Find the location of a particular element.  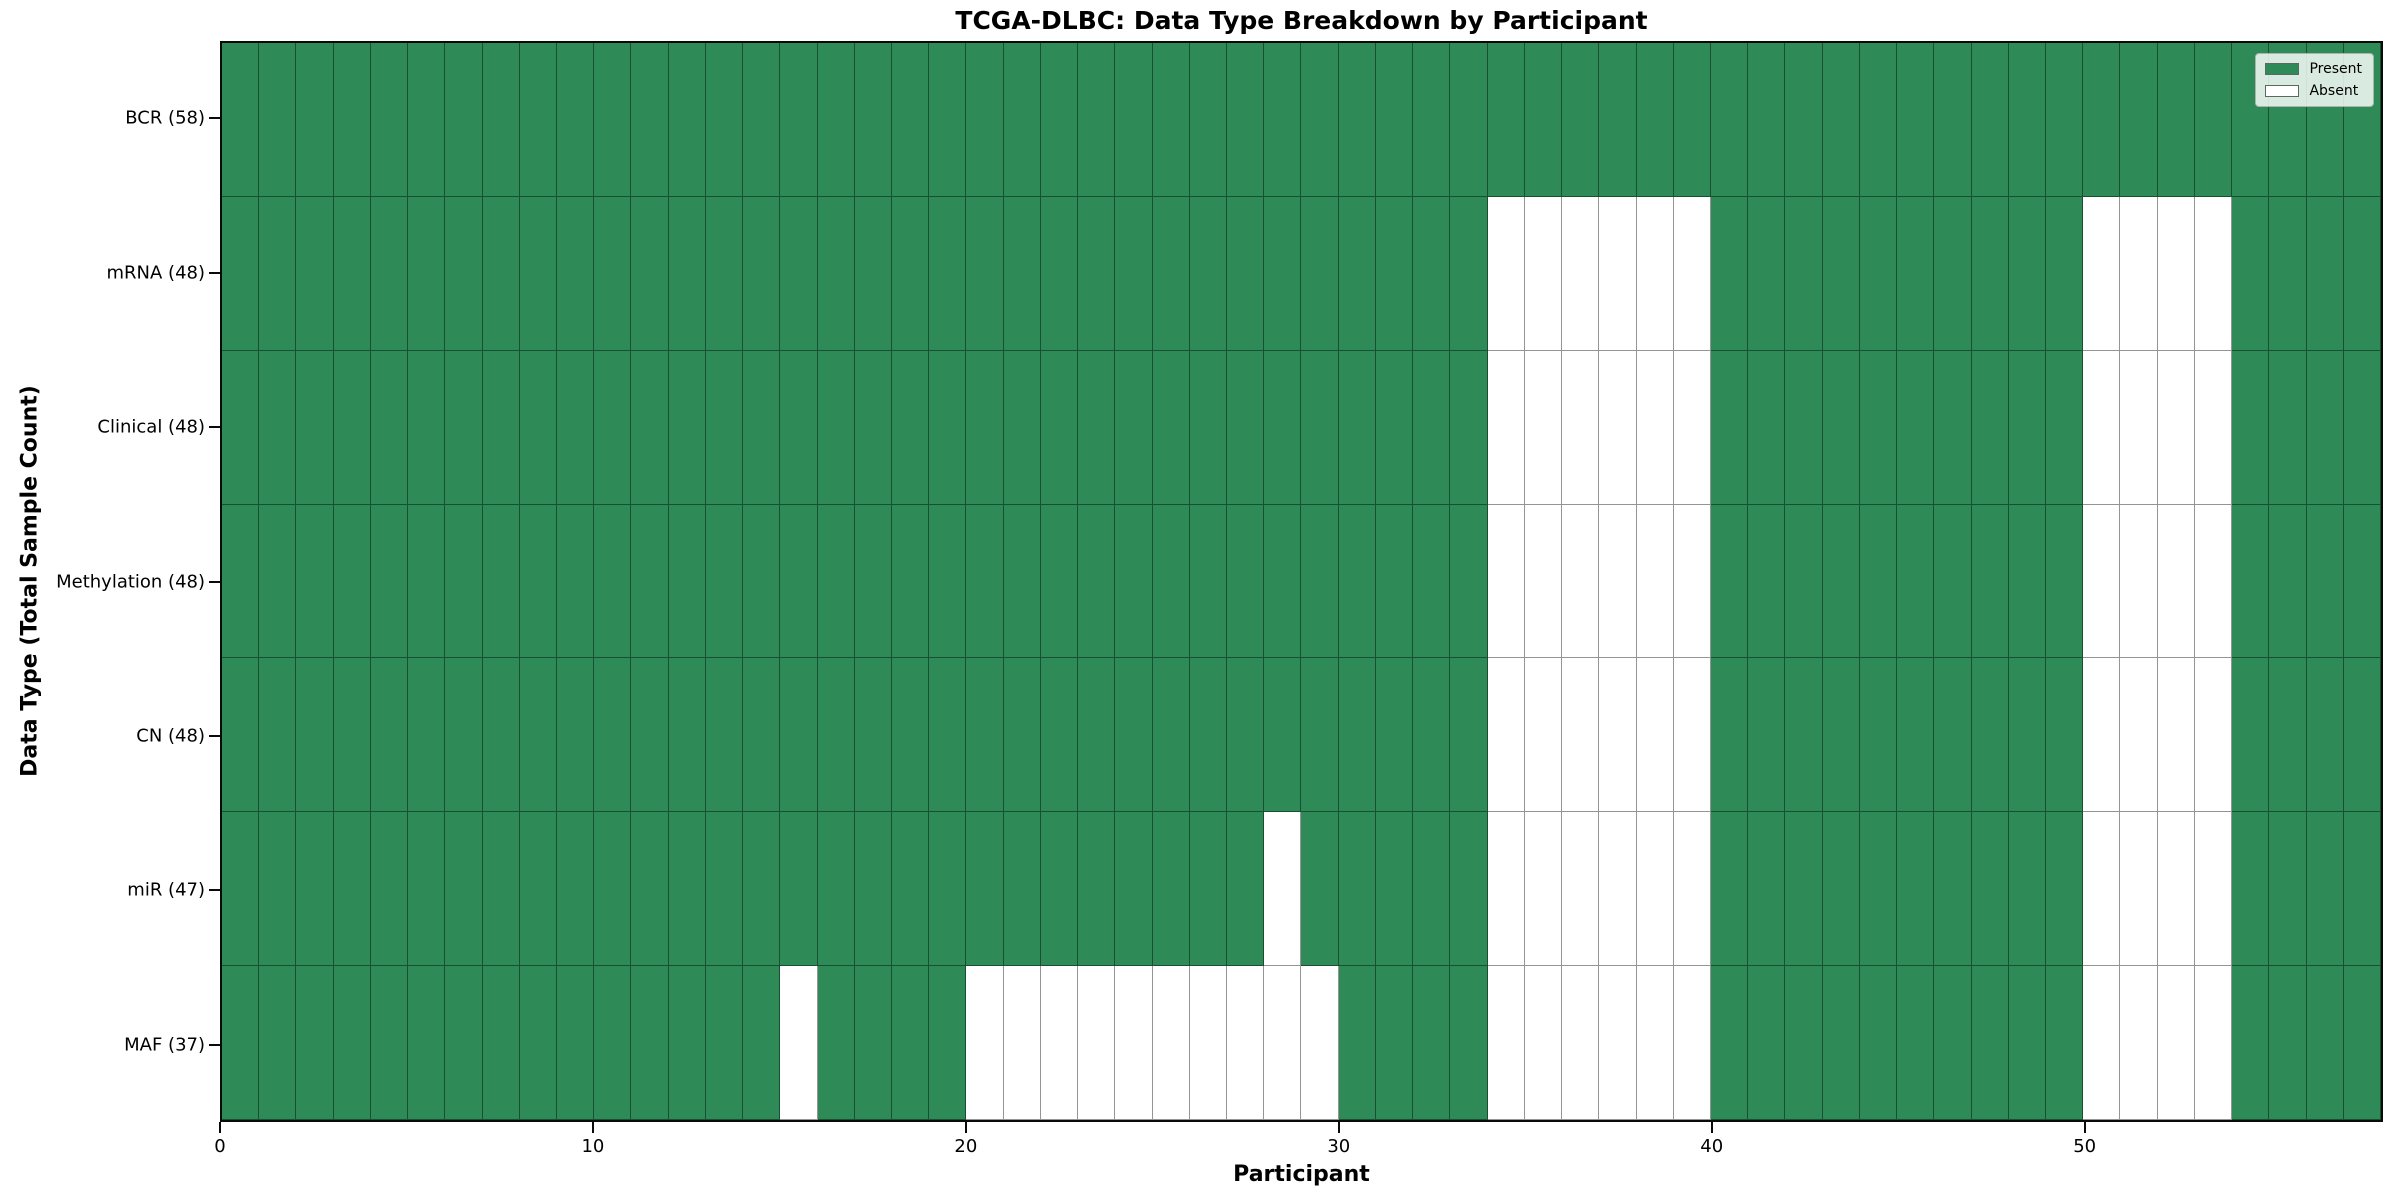

absent-swatch is located at coordinates (2282, 91).